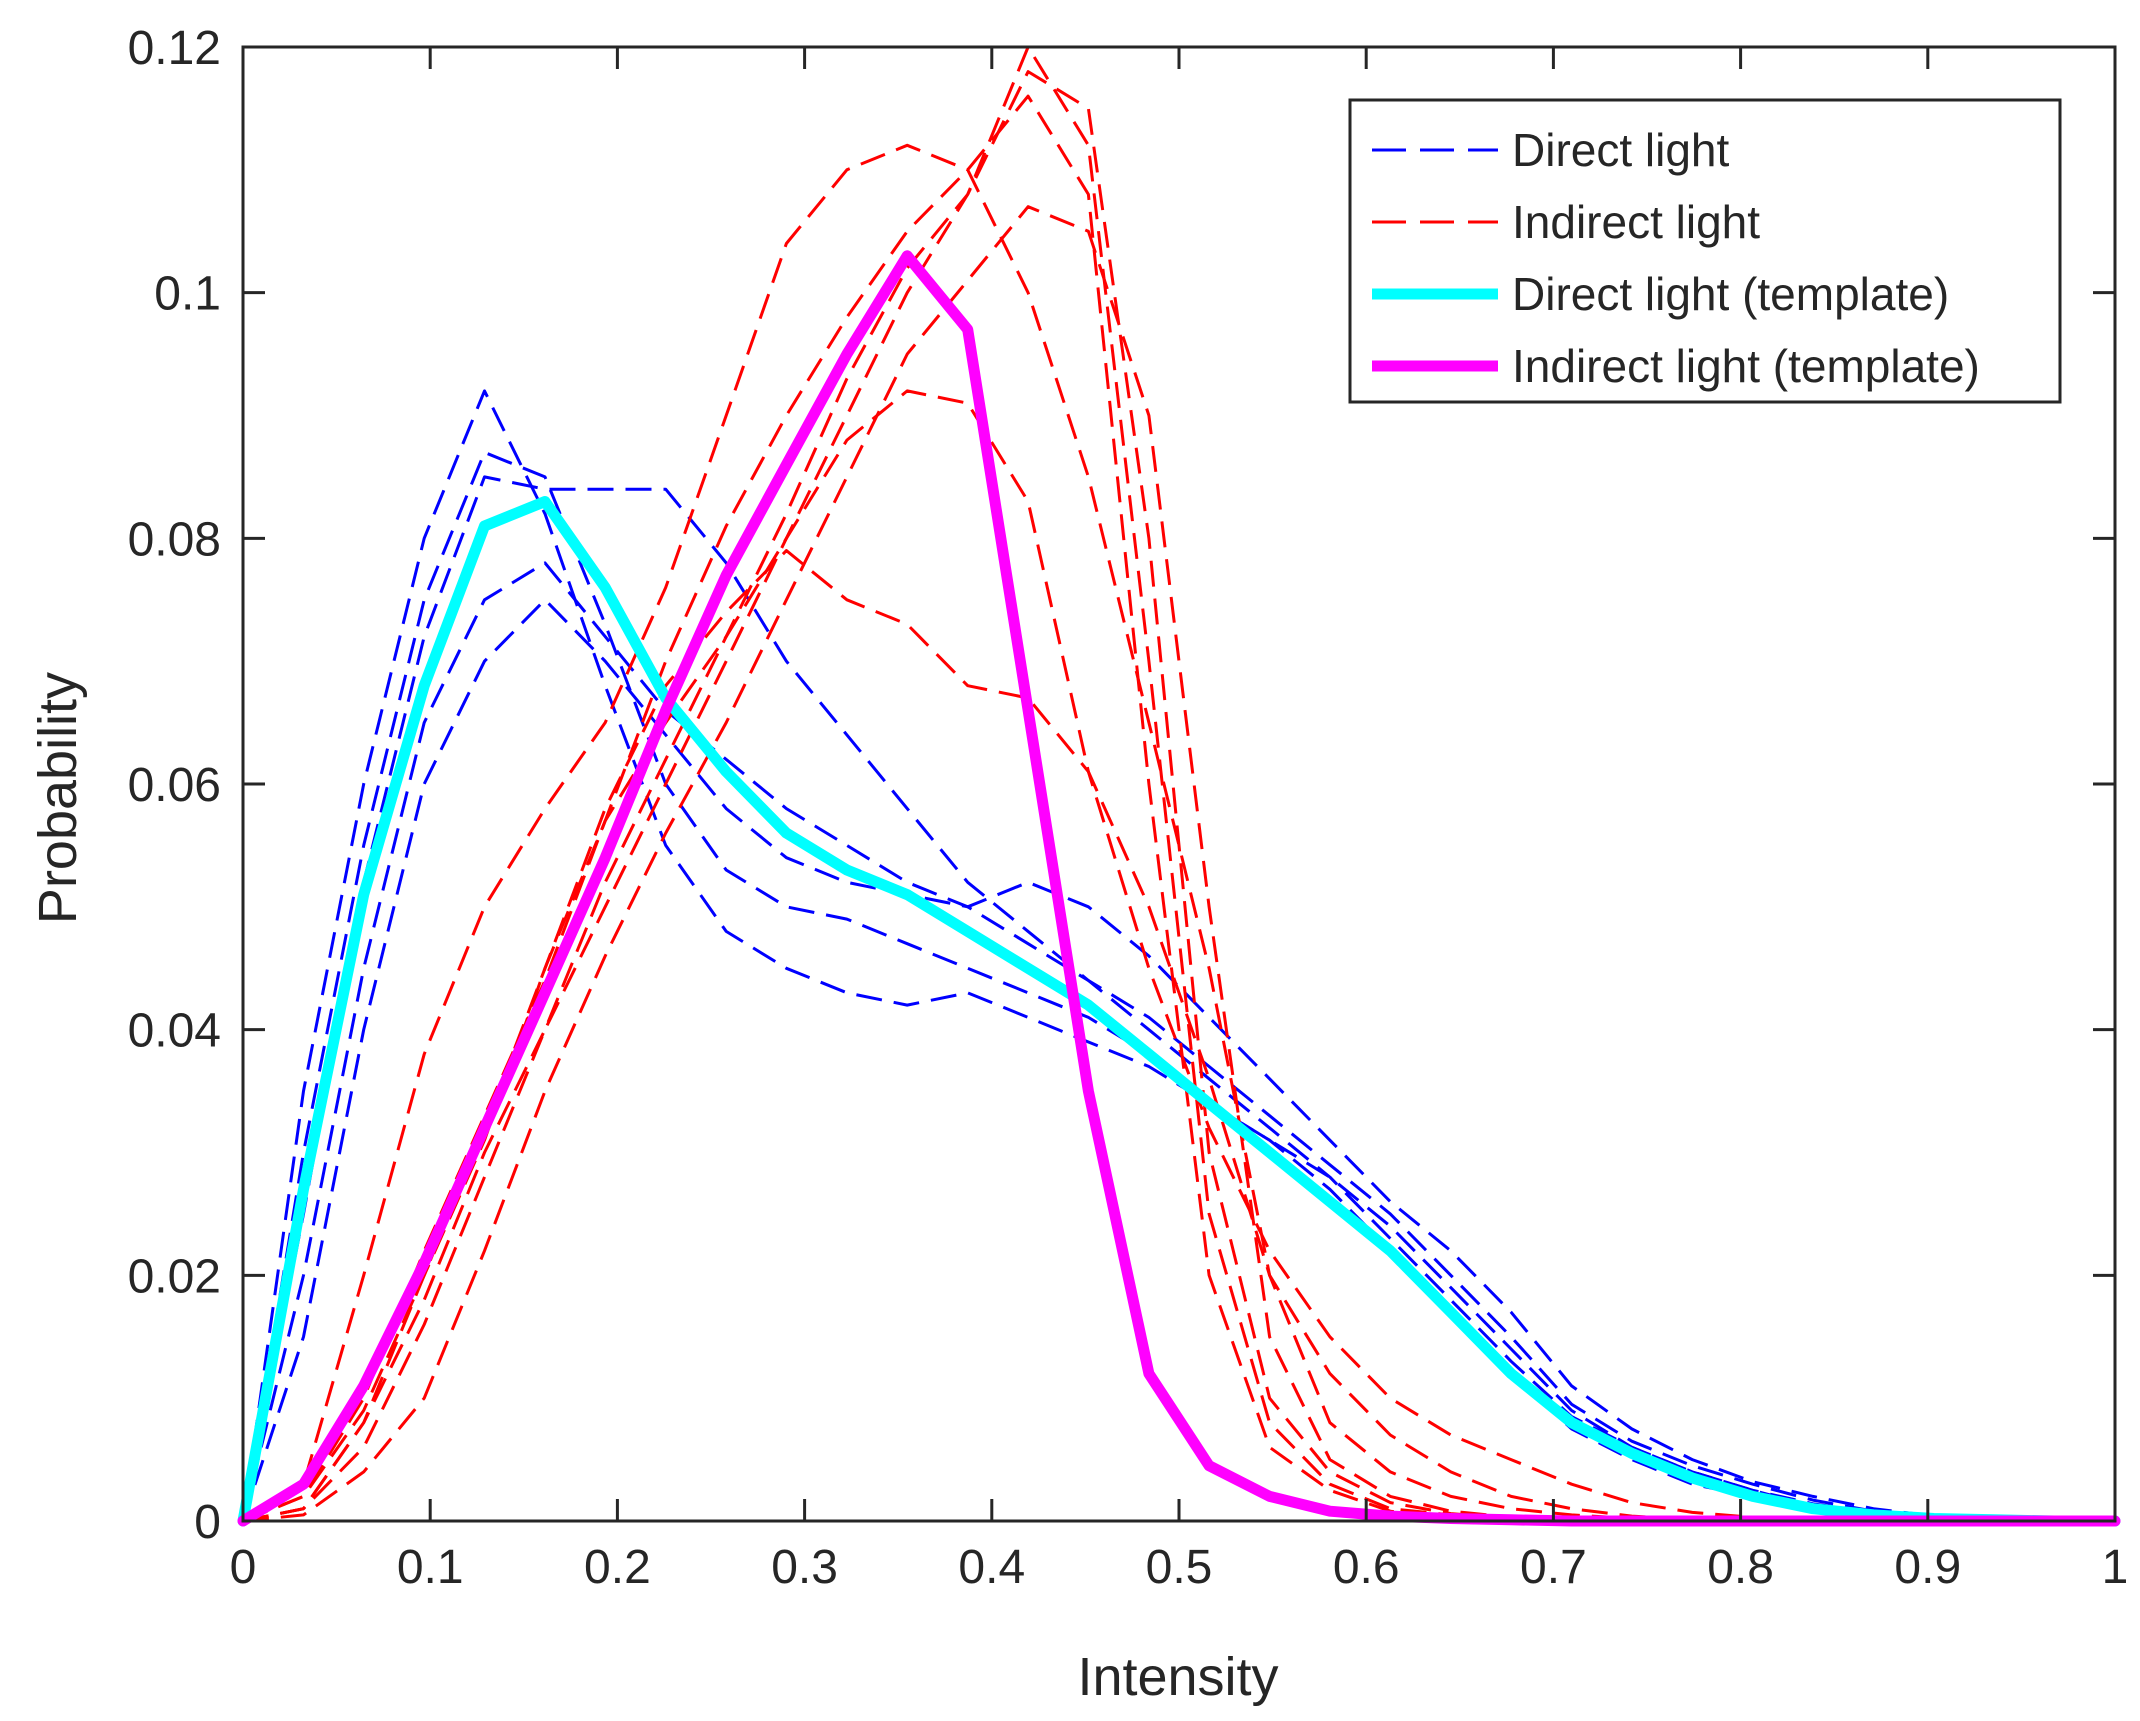 This screenshot has height=1721, width=2140. What do you see at coordinates (174, 1276) in the screenshot?
I see `y-tick-label: 0.02` at bounding box center [174, 1276].